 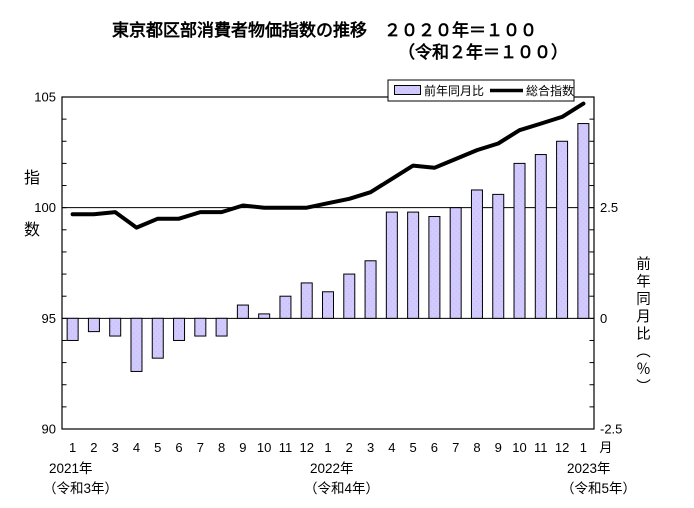 What do you see at coordinates (603, 318) in the screenshot?
I see `right-axis-tick-label: 0` at bounding box center [603, 318].